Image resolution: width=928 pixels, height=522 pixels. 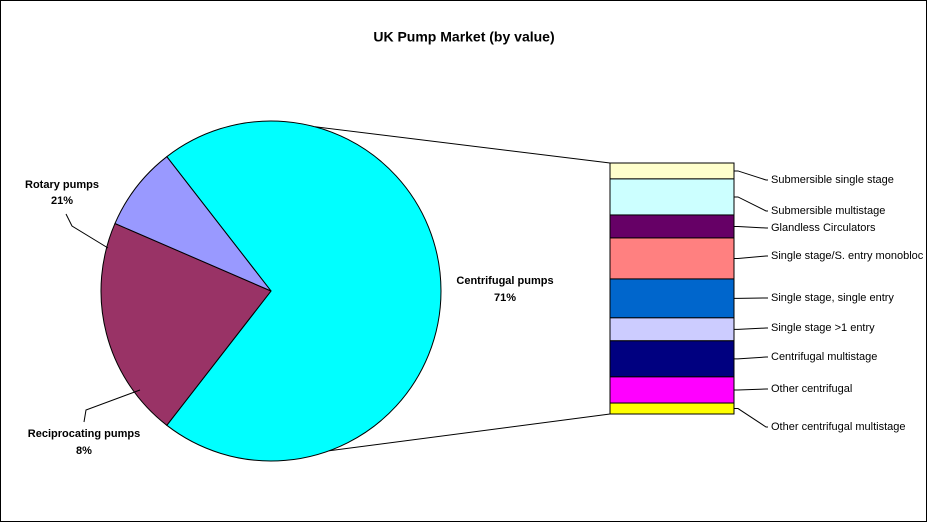 I want to click on bar-label: Submersible multistage, so click(x=828, y=211).